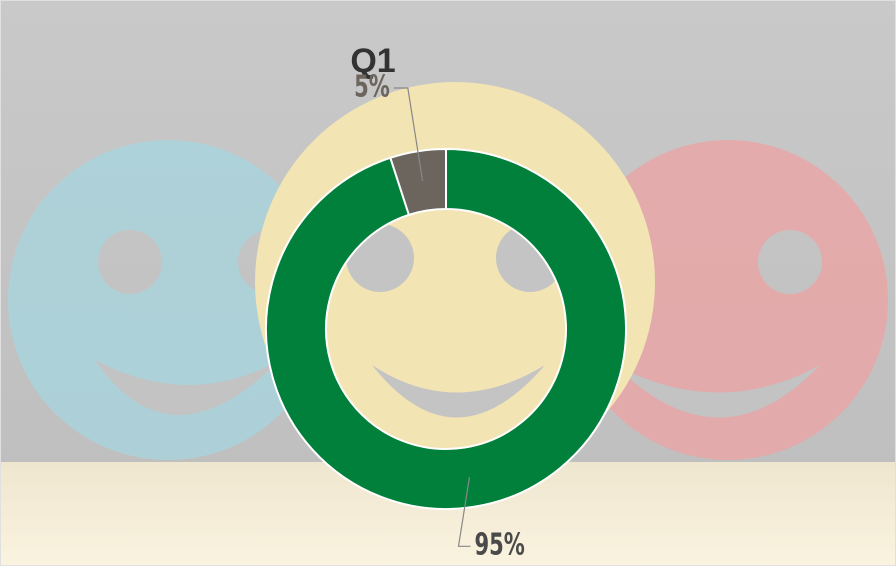 This screenshot has height=566, width=896. What do you see at coordinates (418, 182) in the screenshot?
I see `donut-slice` at bounding box center [418, 182].